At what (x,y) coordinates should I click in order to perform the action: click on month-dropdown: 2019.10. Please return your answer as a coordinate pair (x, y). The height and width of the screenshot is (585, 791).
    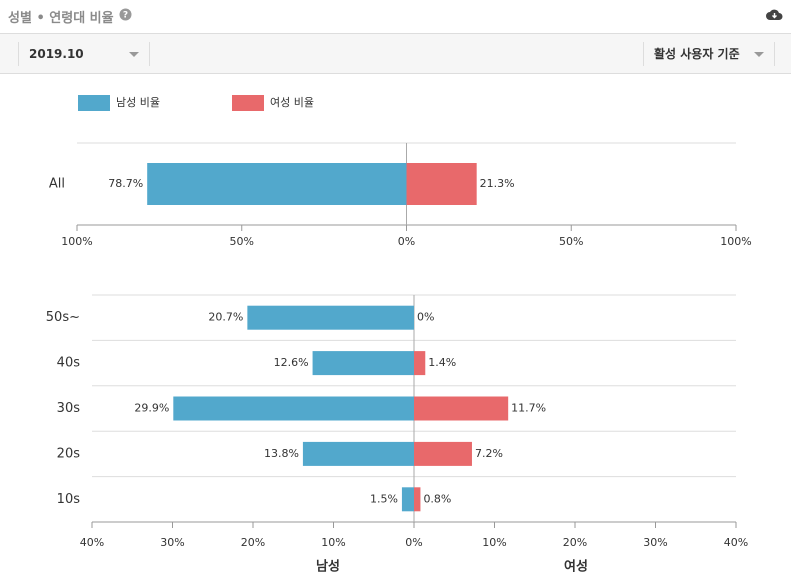
    Looking at the image, I should click on (84, 54).